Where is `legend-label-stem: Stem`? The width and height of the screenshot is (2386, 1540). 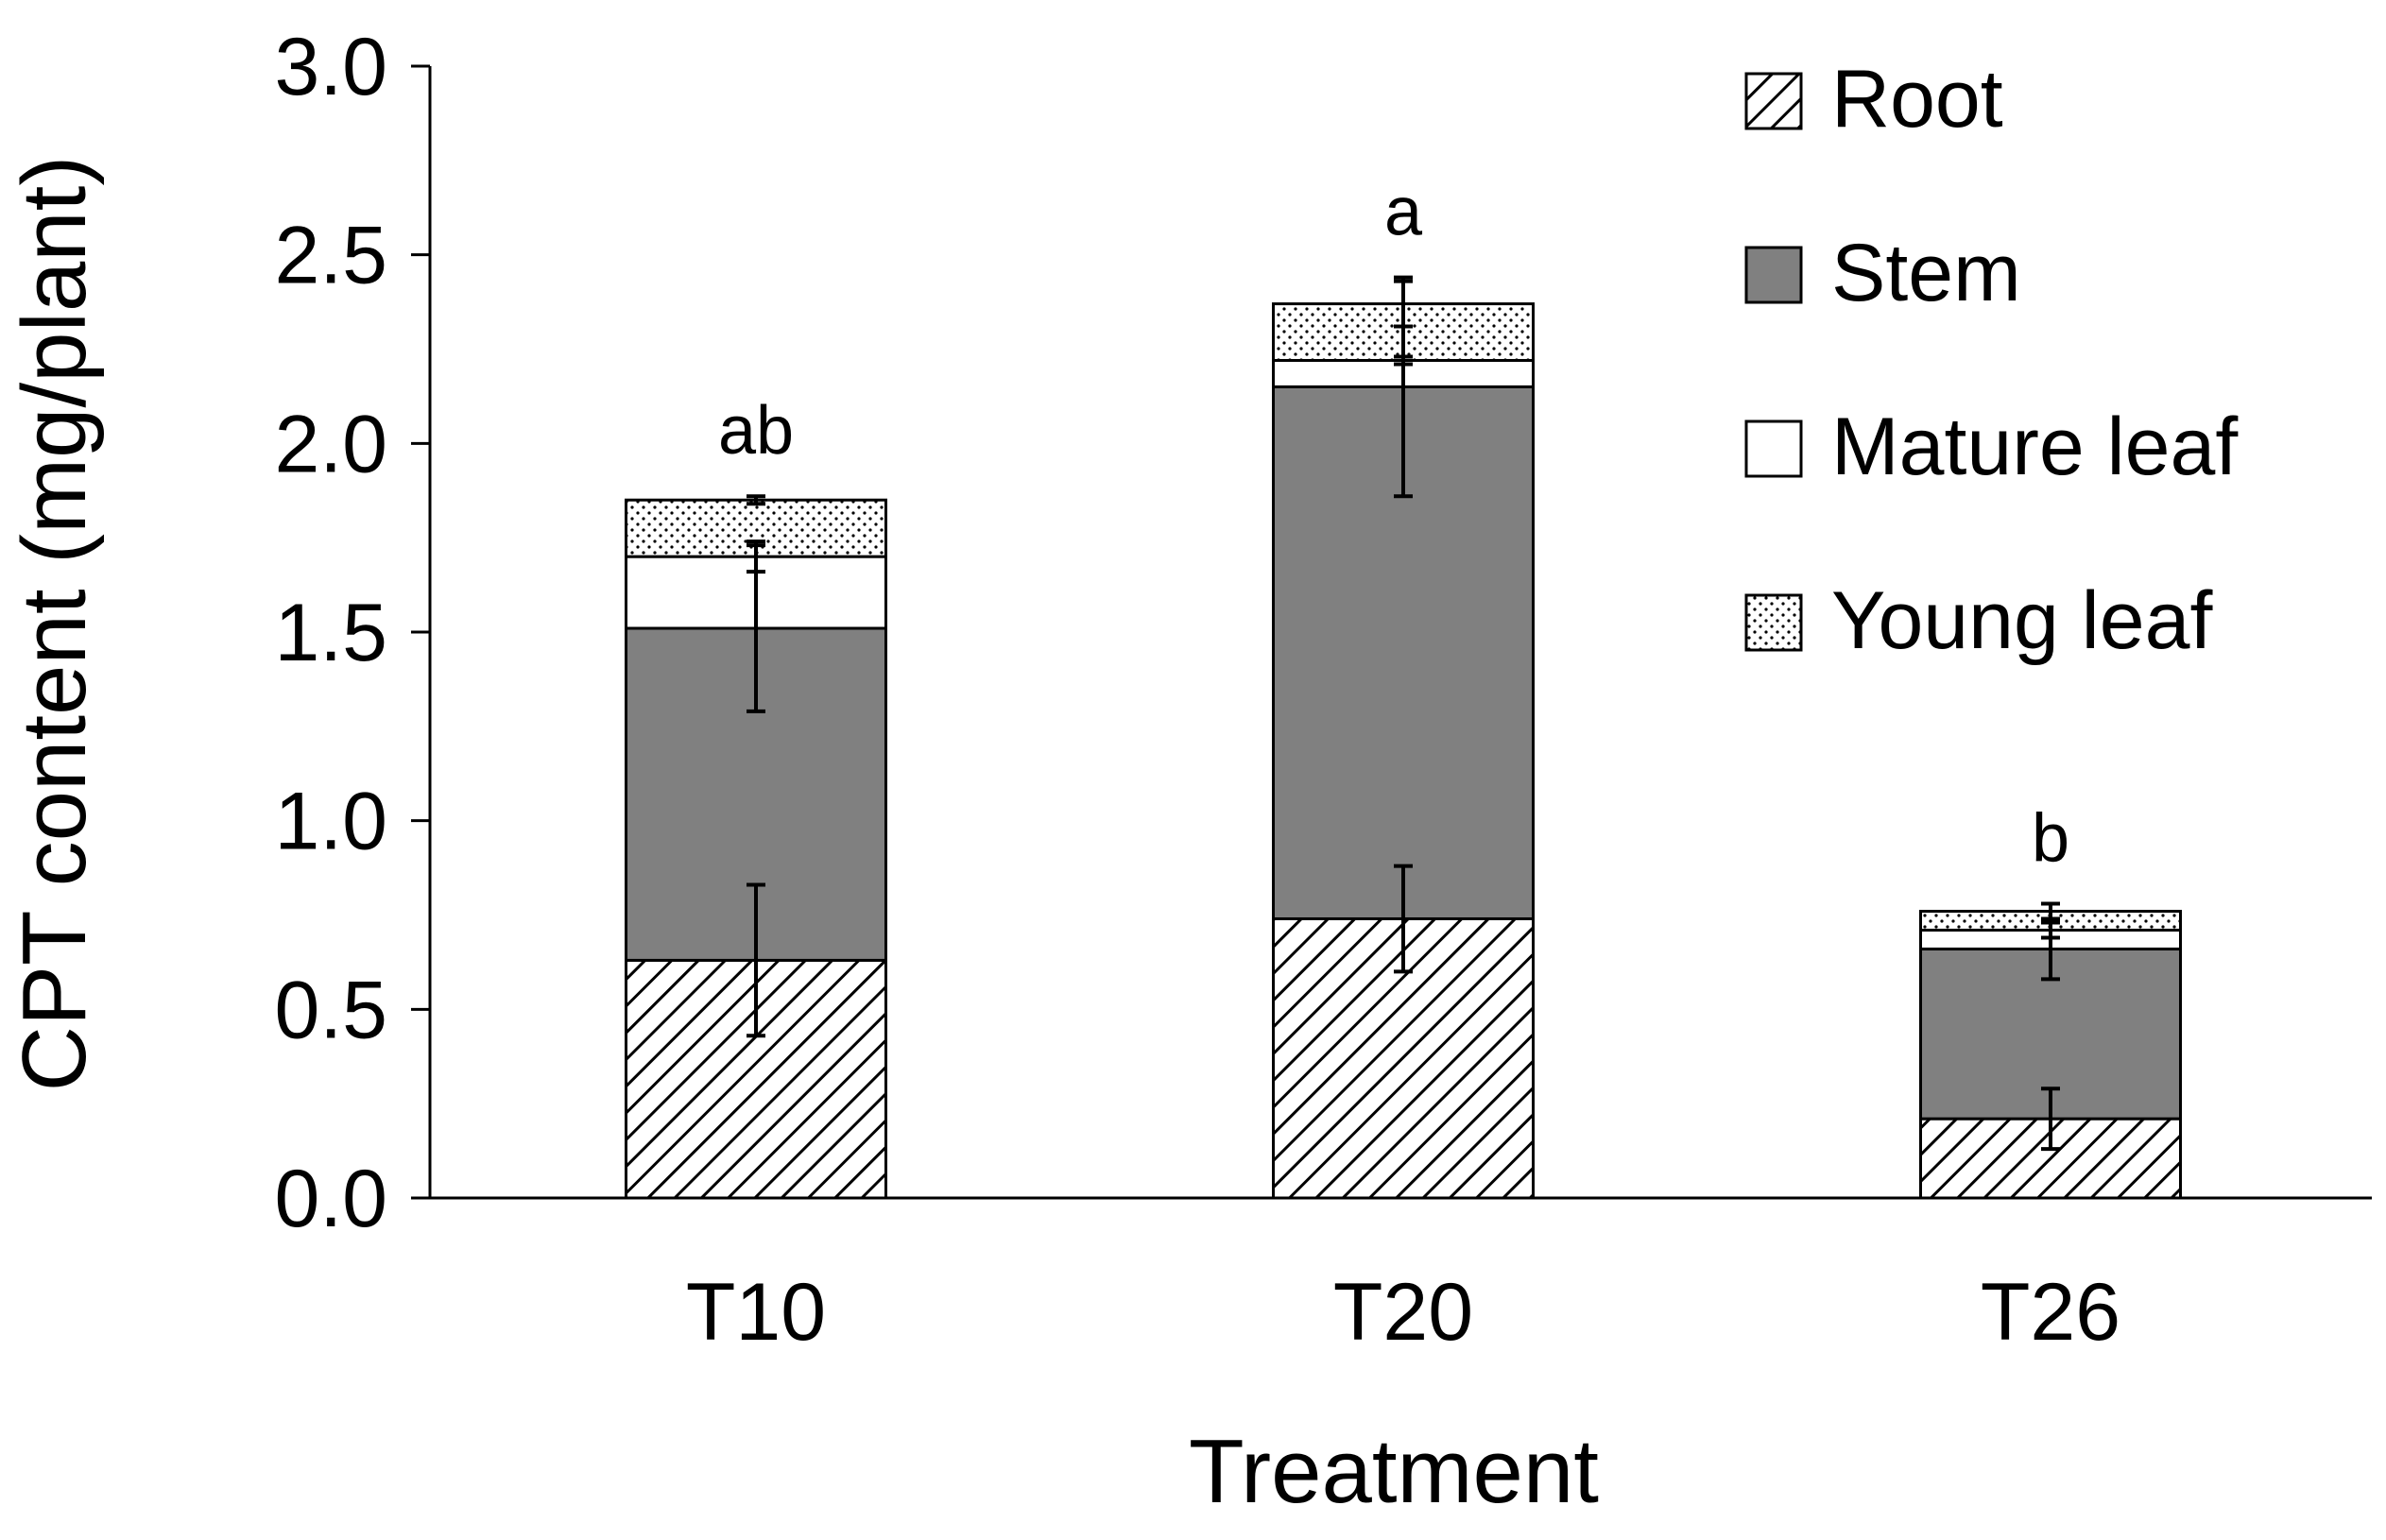 legend-label-stem: Stem is located at coordinates (1926, 273).